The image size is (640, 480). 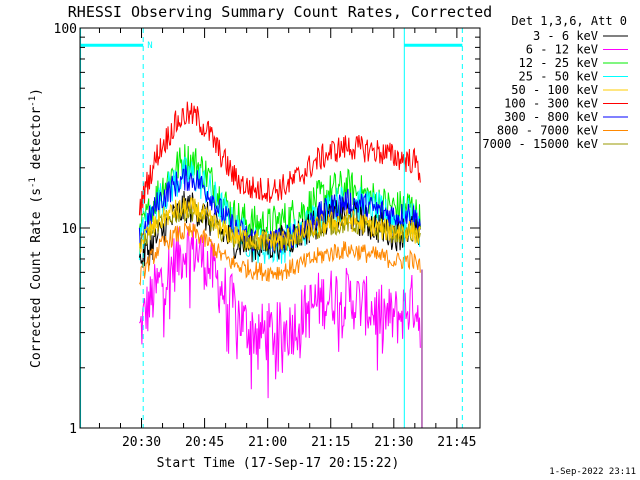 I want to click on x-tick-label: 21:15, so click(x=330, y=442).